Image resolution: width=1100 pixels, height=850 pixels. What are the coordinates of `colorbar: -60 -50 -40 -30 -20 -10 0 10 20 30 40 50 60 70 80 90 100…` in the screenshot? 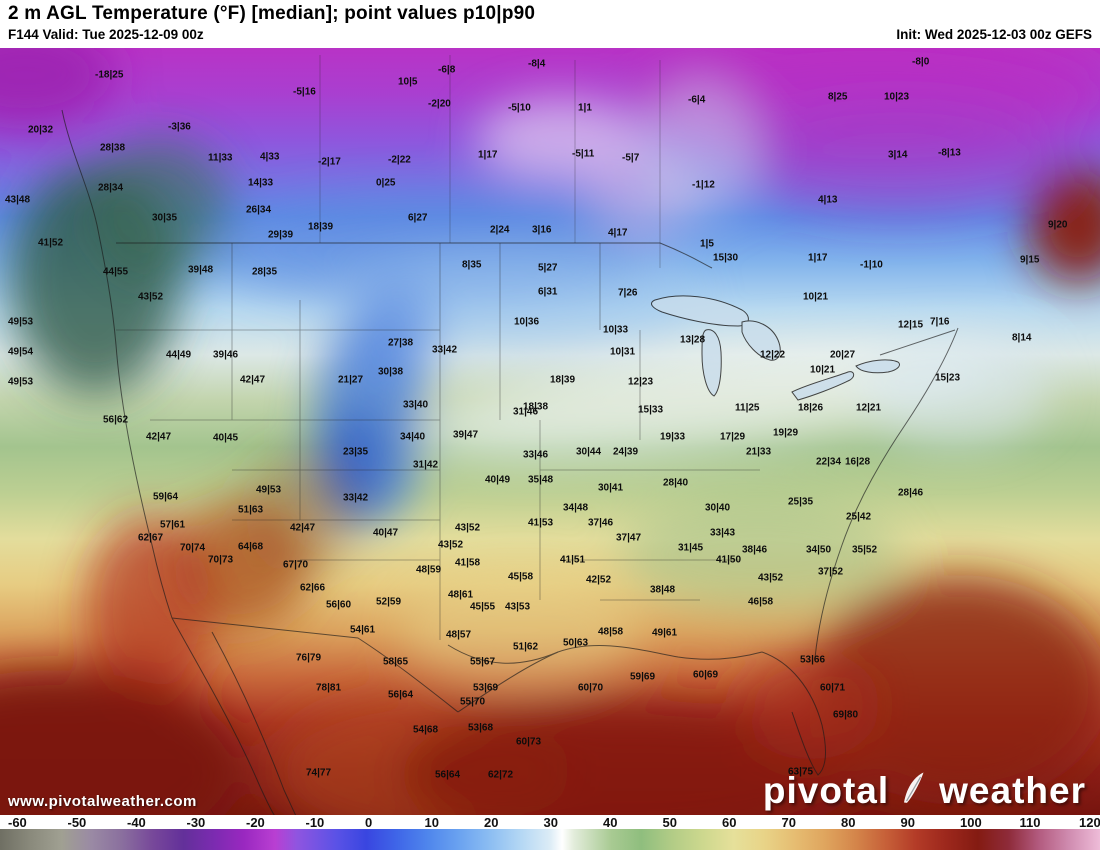 It's located at (550, 832).